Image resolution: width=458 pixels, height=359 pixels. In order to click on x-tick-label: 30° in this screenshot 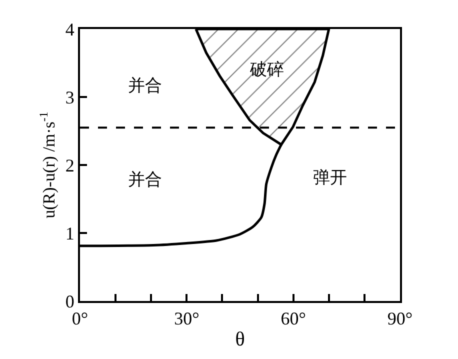, I will do `click(187, 318)`.